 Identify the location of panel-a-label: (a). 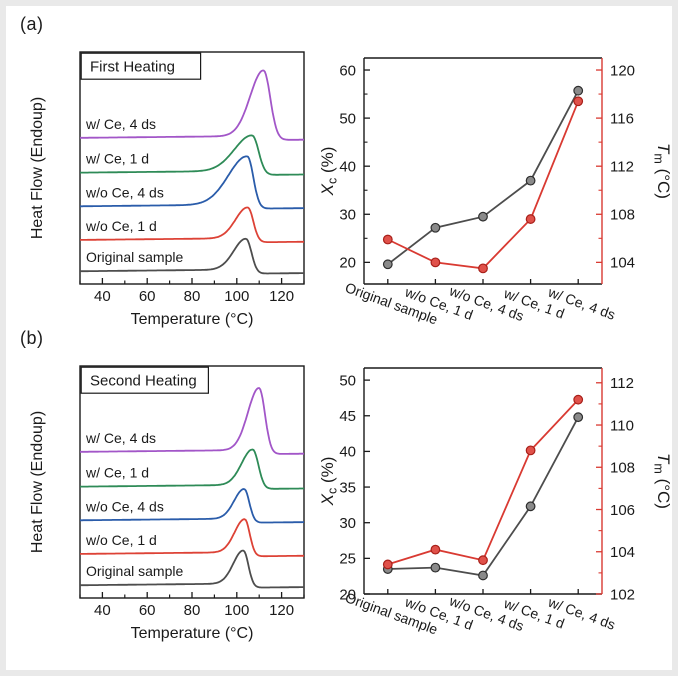
(32, 24).